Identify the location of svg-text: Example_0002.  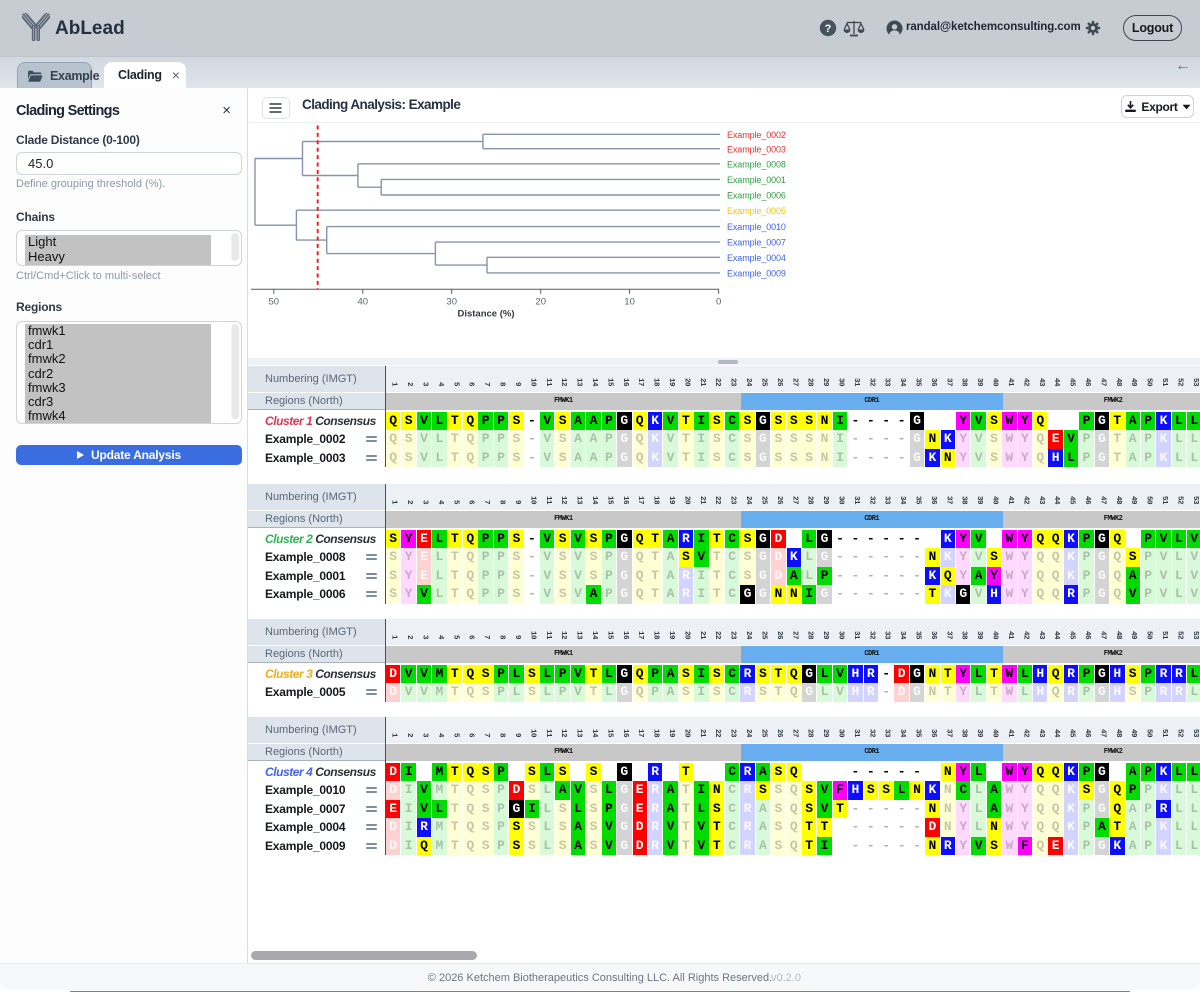
(756, 135).